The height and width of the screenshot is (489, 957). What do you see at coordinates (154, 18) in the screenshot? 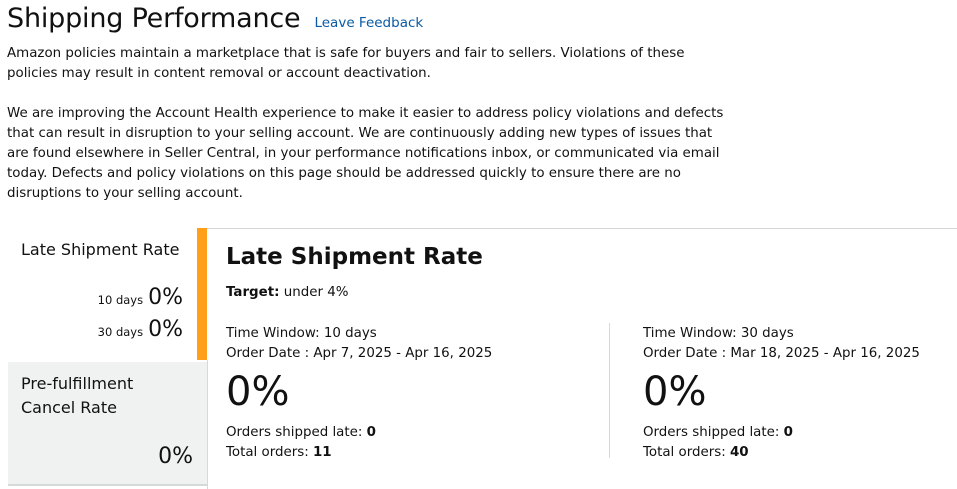
I see `page-title: Shipping Performance` at bounding box center [154, 18].